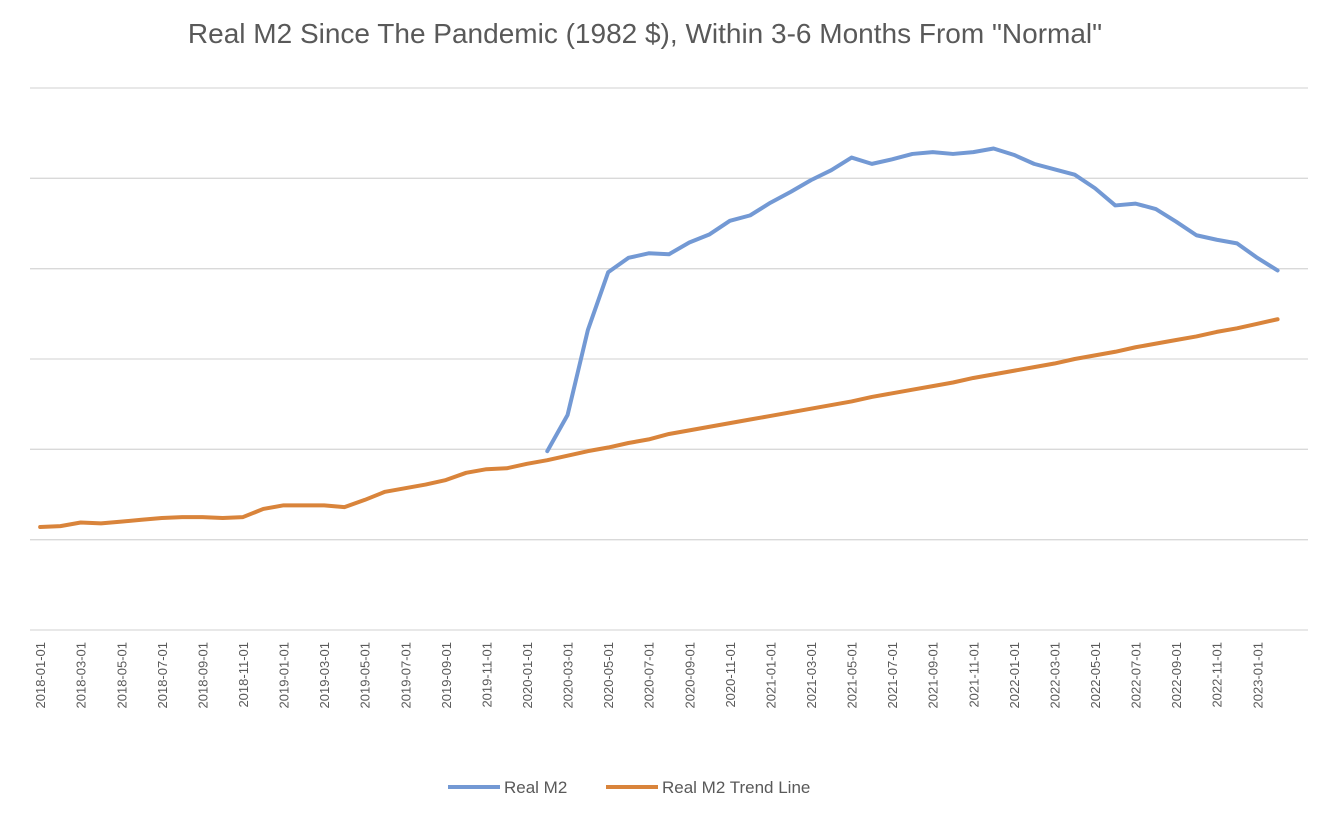  What do you see at coordinates (243, 675) in the screenshot?
I see `x-tick-label: 2018-11-01` at bounding box center [243, 675].